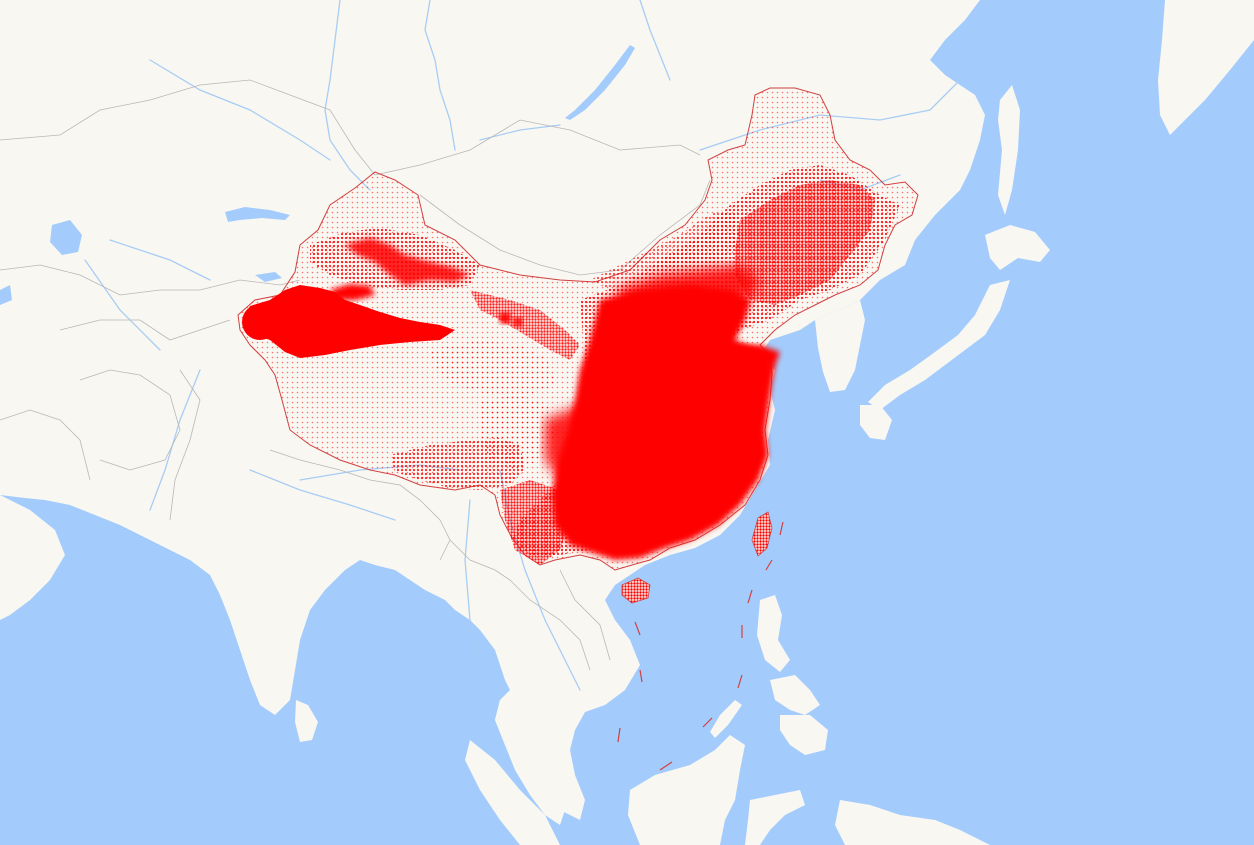 This screenshot has width=1254, height=845. What do you see at coordinates (395, 259) in the screenshot?
I see `density-dzungaria-light` at bounding box center [395, 259].